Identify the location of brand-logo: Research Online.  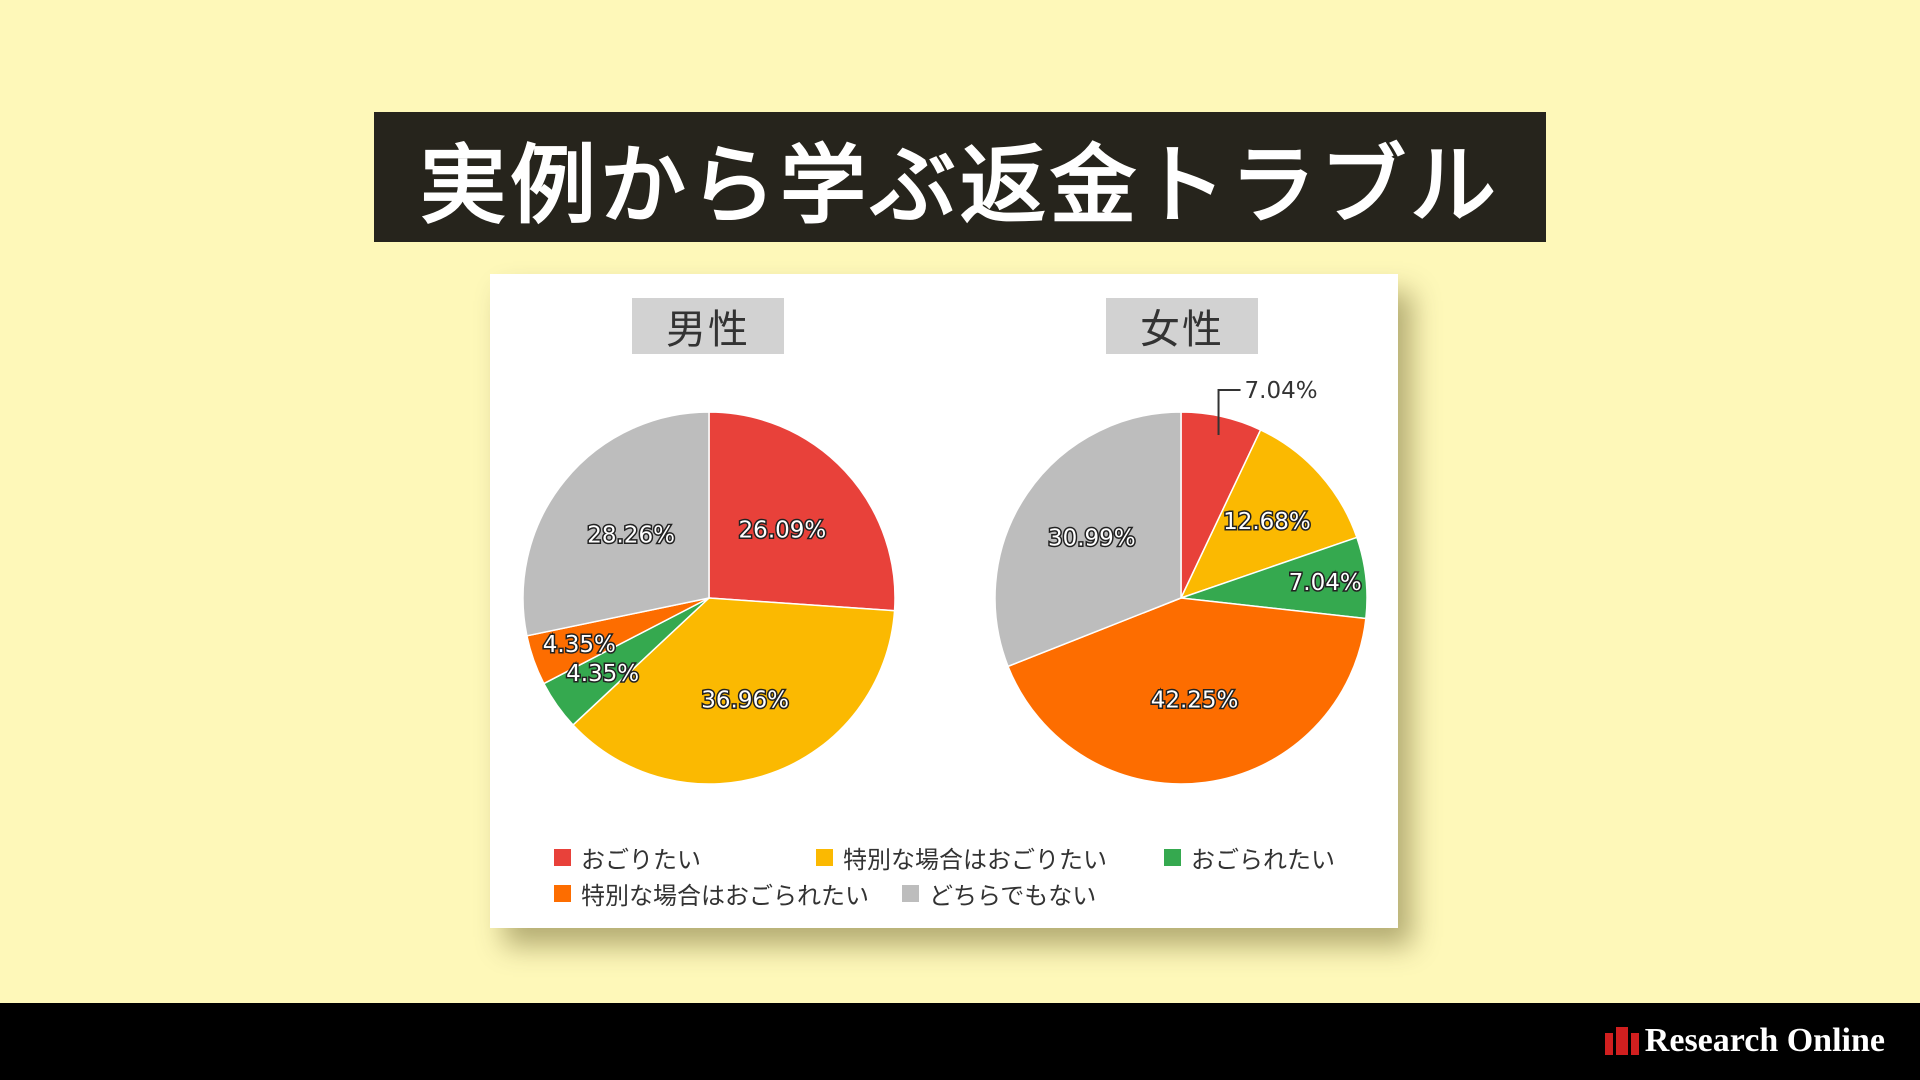
(1744, 1041).